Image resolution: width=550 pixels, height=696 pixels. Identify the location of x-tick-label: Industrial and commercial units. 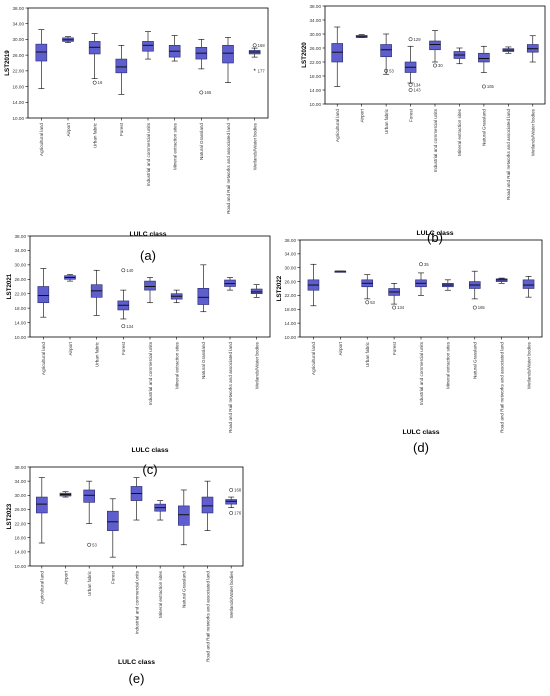
(421, 373).